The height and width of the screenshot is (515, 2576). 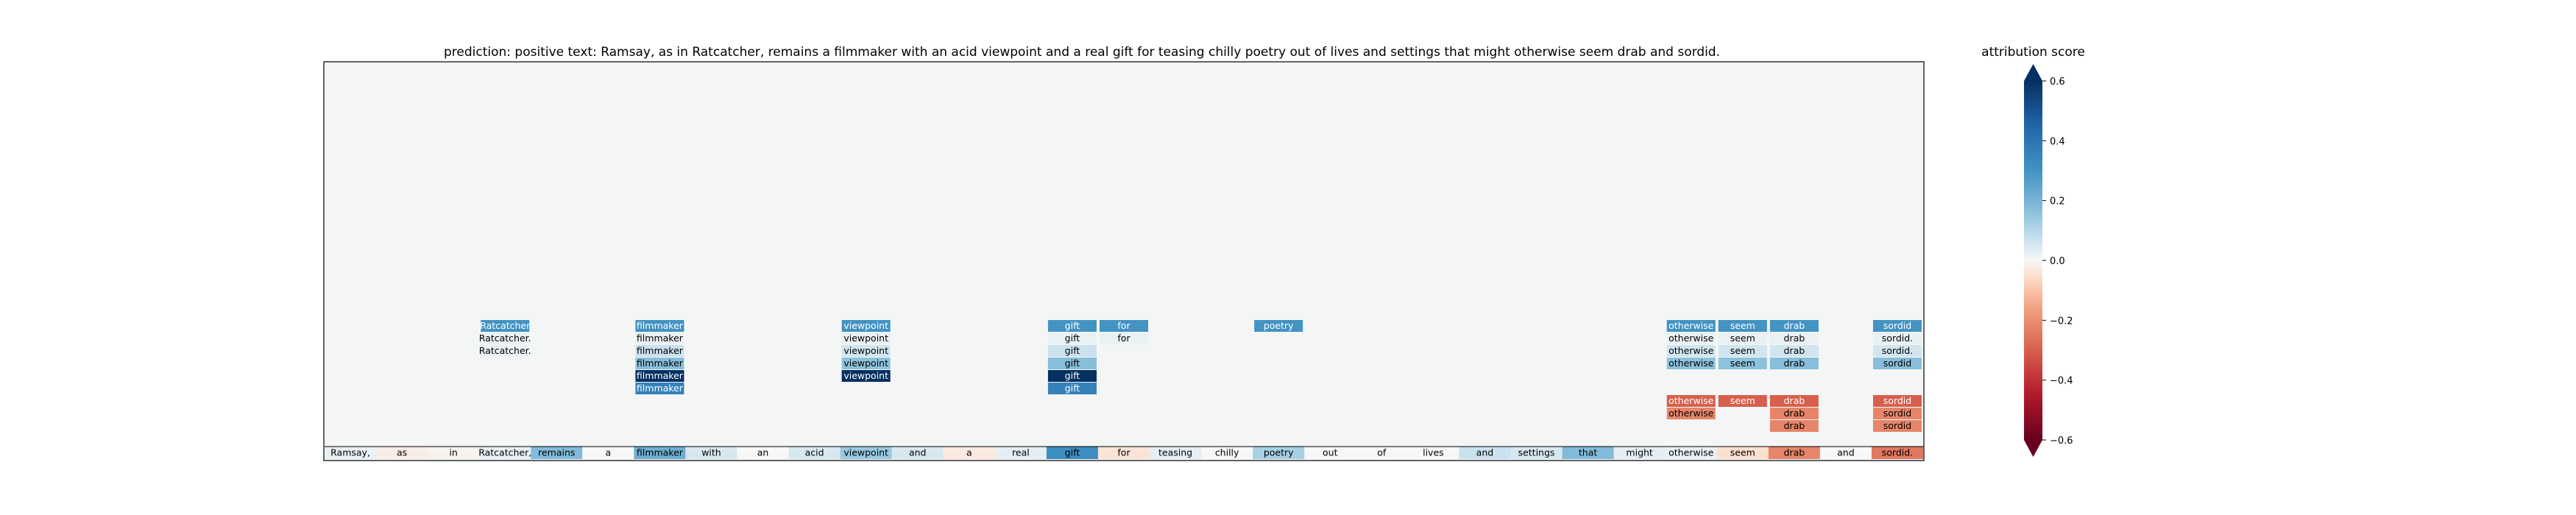 I want to click on stack-label-20: for, so click(x=1123, y=325).